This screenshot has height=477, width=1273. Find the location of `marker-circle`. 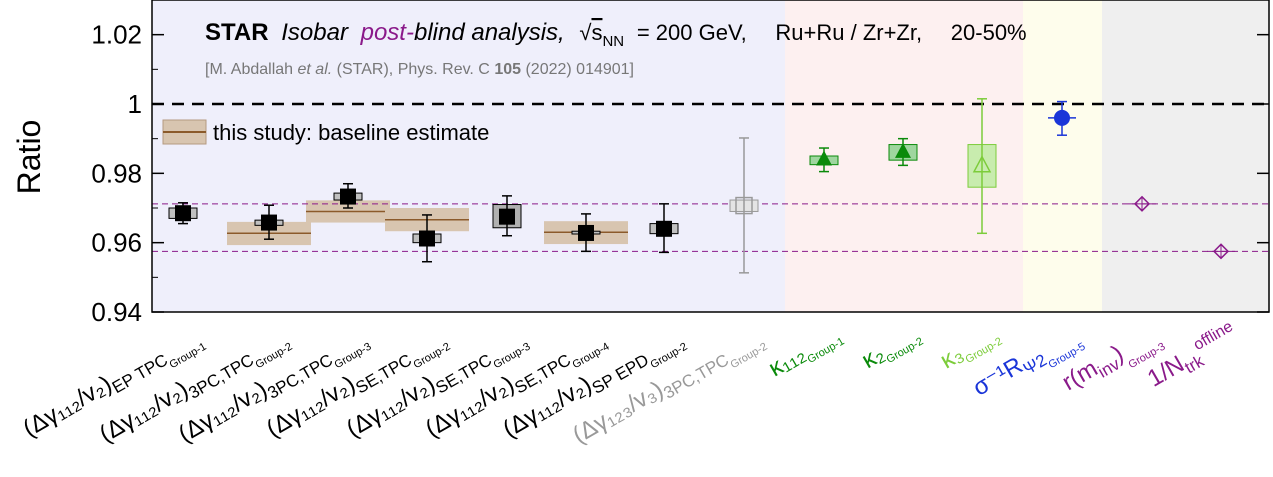

marker-circle is located at coordinates (1062, 117).